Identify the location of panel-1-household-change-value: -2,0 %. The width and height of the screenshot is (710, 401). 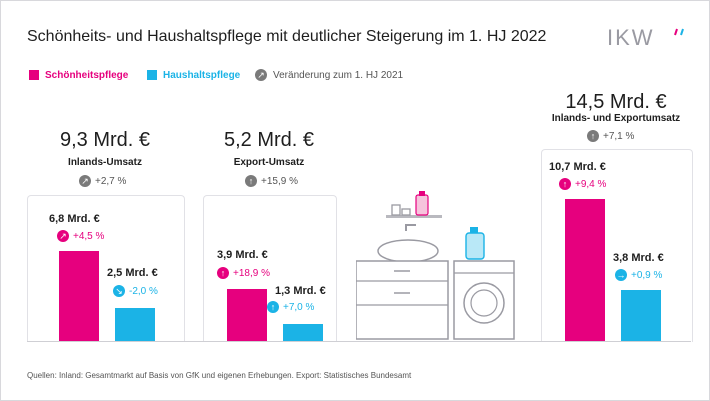
(143, 291).